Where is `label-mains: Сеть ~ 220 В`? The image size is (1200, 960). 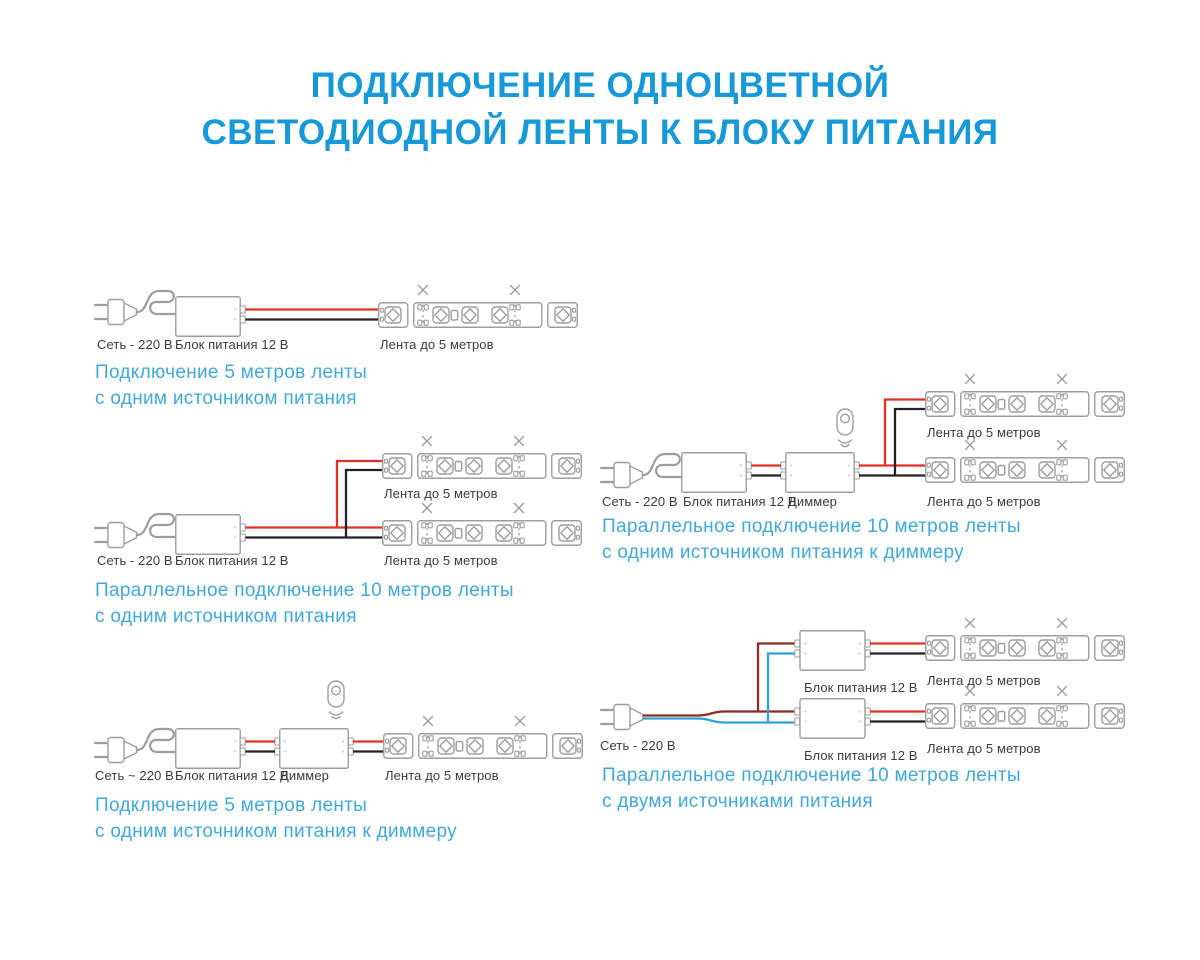
label-mains: Сеть ~ 220 В is located at coordinates (134, 775).